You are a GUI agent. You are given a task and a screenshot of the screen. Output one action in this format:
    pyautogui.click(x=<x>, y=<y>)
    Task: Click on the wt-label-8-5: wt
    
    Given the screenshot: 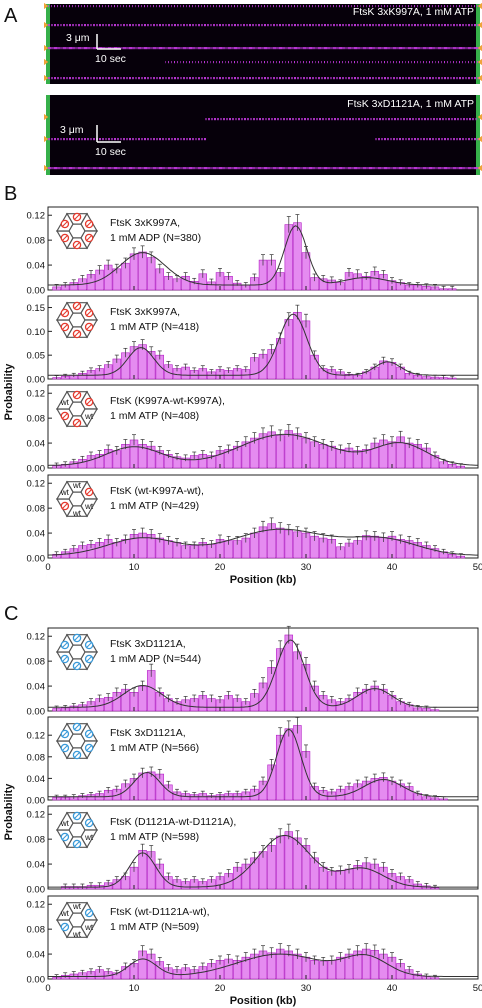 What is the action you would take?
    pyautogui.click(x=65, y=913)
    